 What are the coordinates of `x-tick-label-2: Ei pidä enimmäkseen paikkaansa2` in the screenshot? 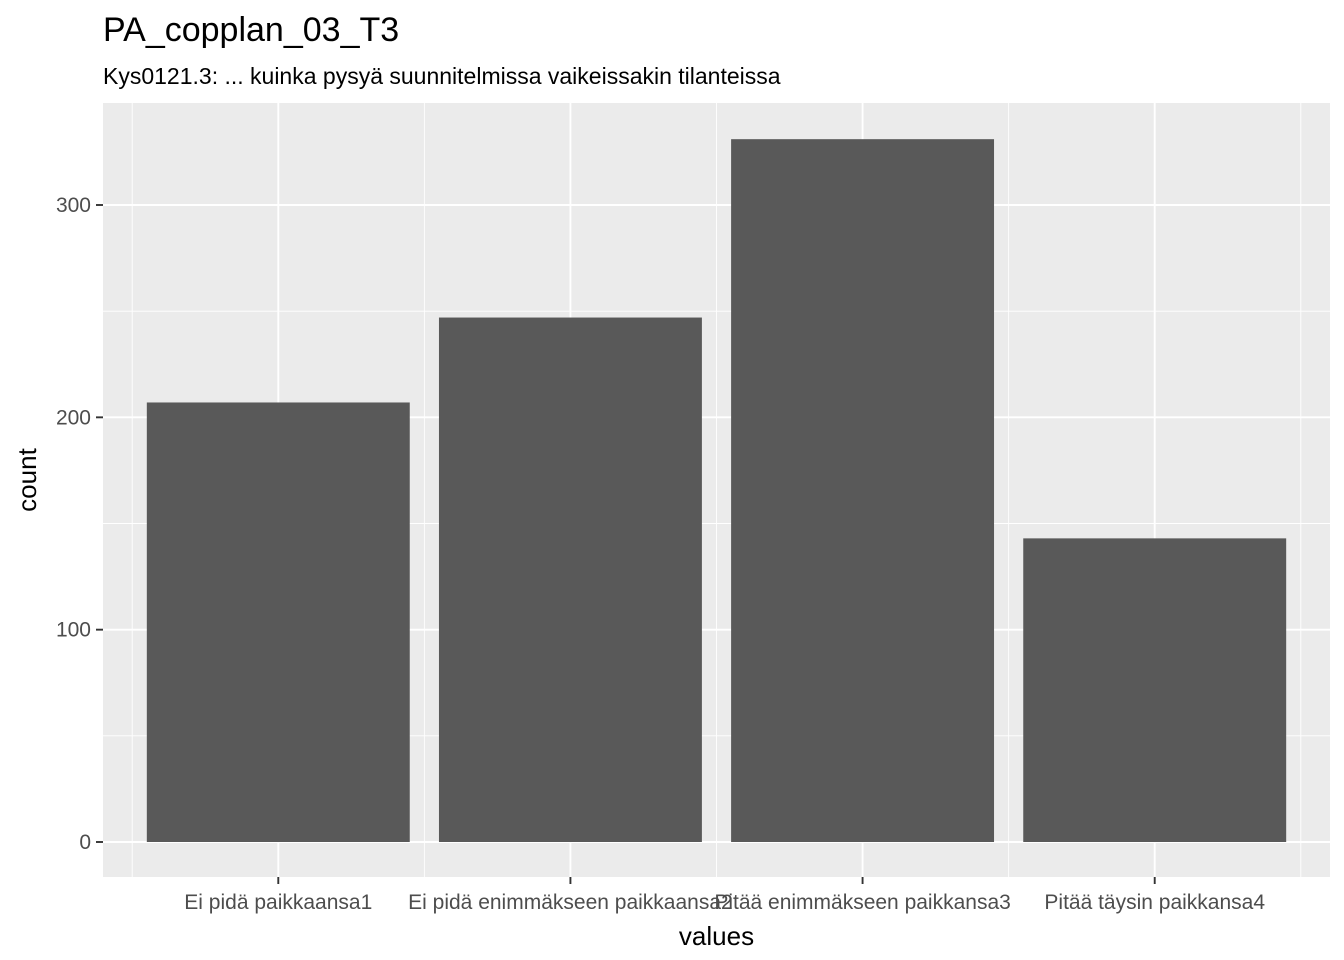 It's located at (570, 902).